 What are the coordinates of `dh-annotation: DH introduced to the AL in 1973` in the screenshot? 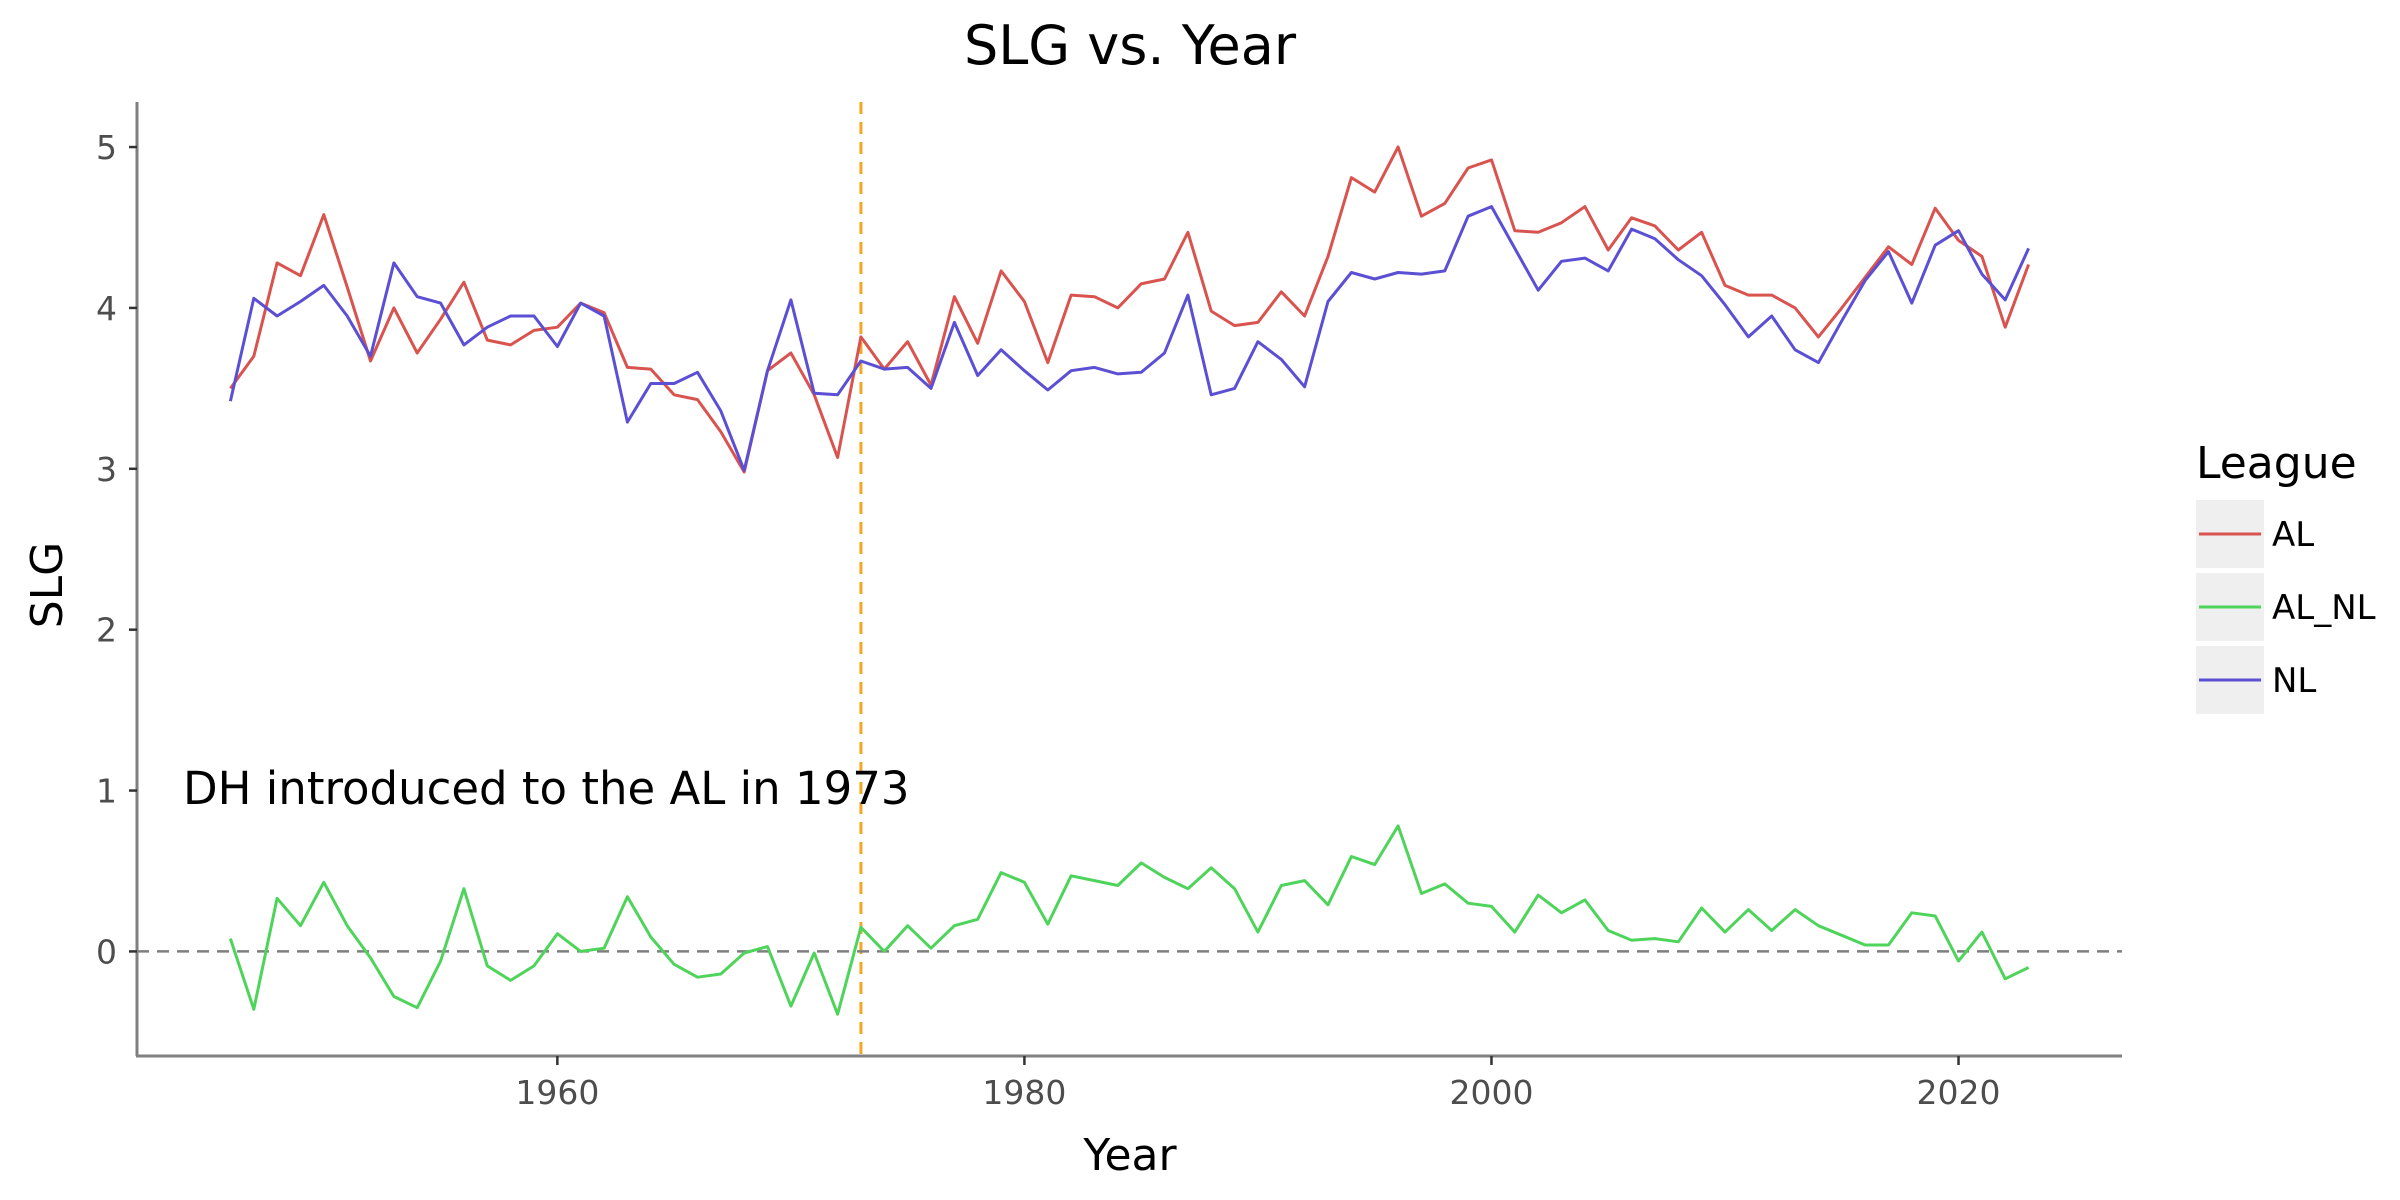 It's located at (546, 788).